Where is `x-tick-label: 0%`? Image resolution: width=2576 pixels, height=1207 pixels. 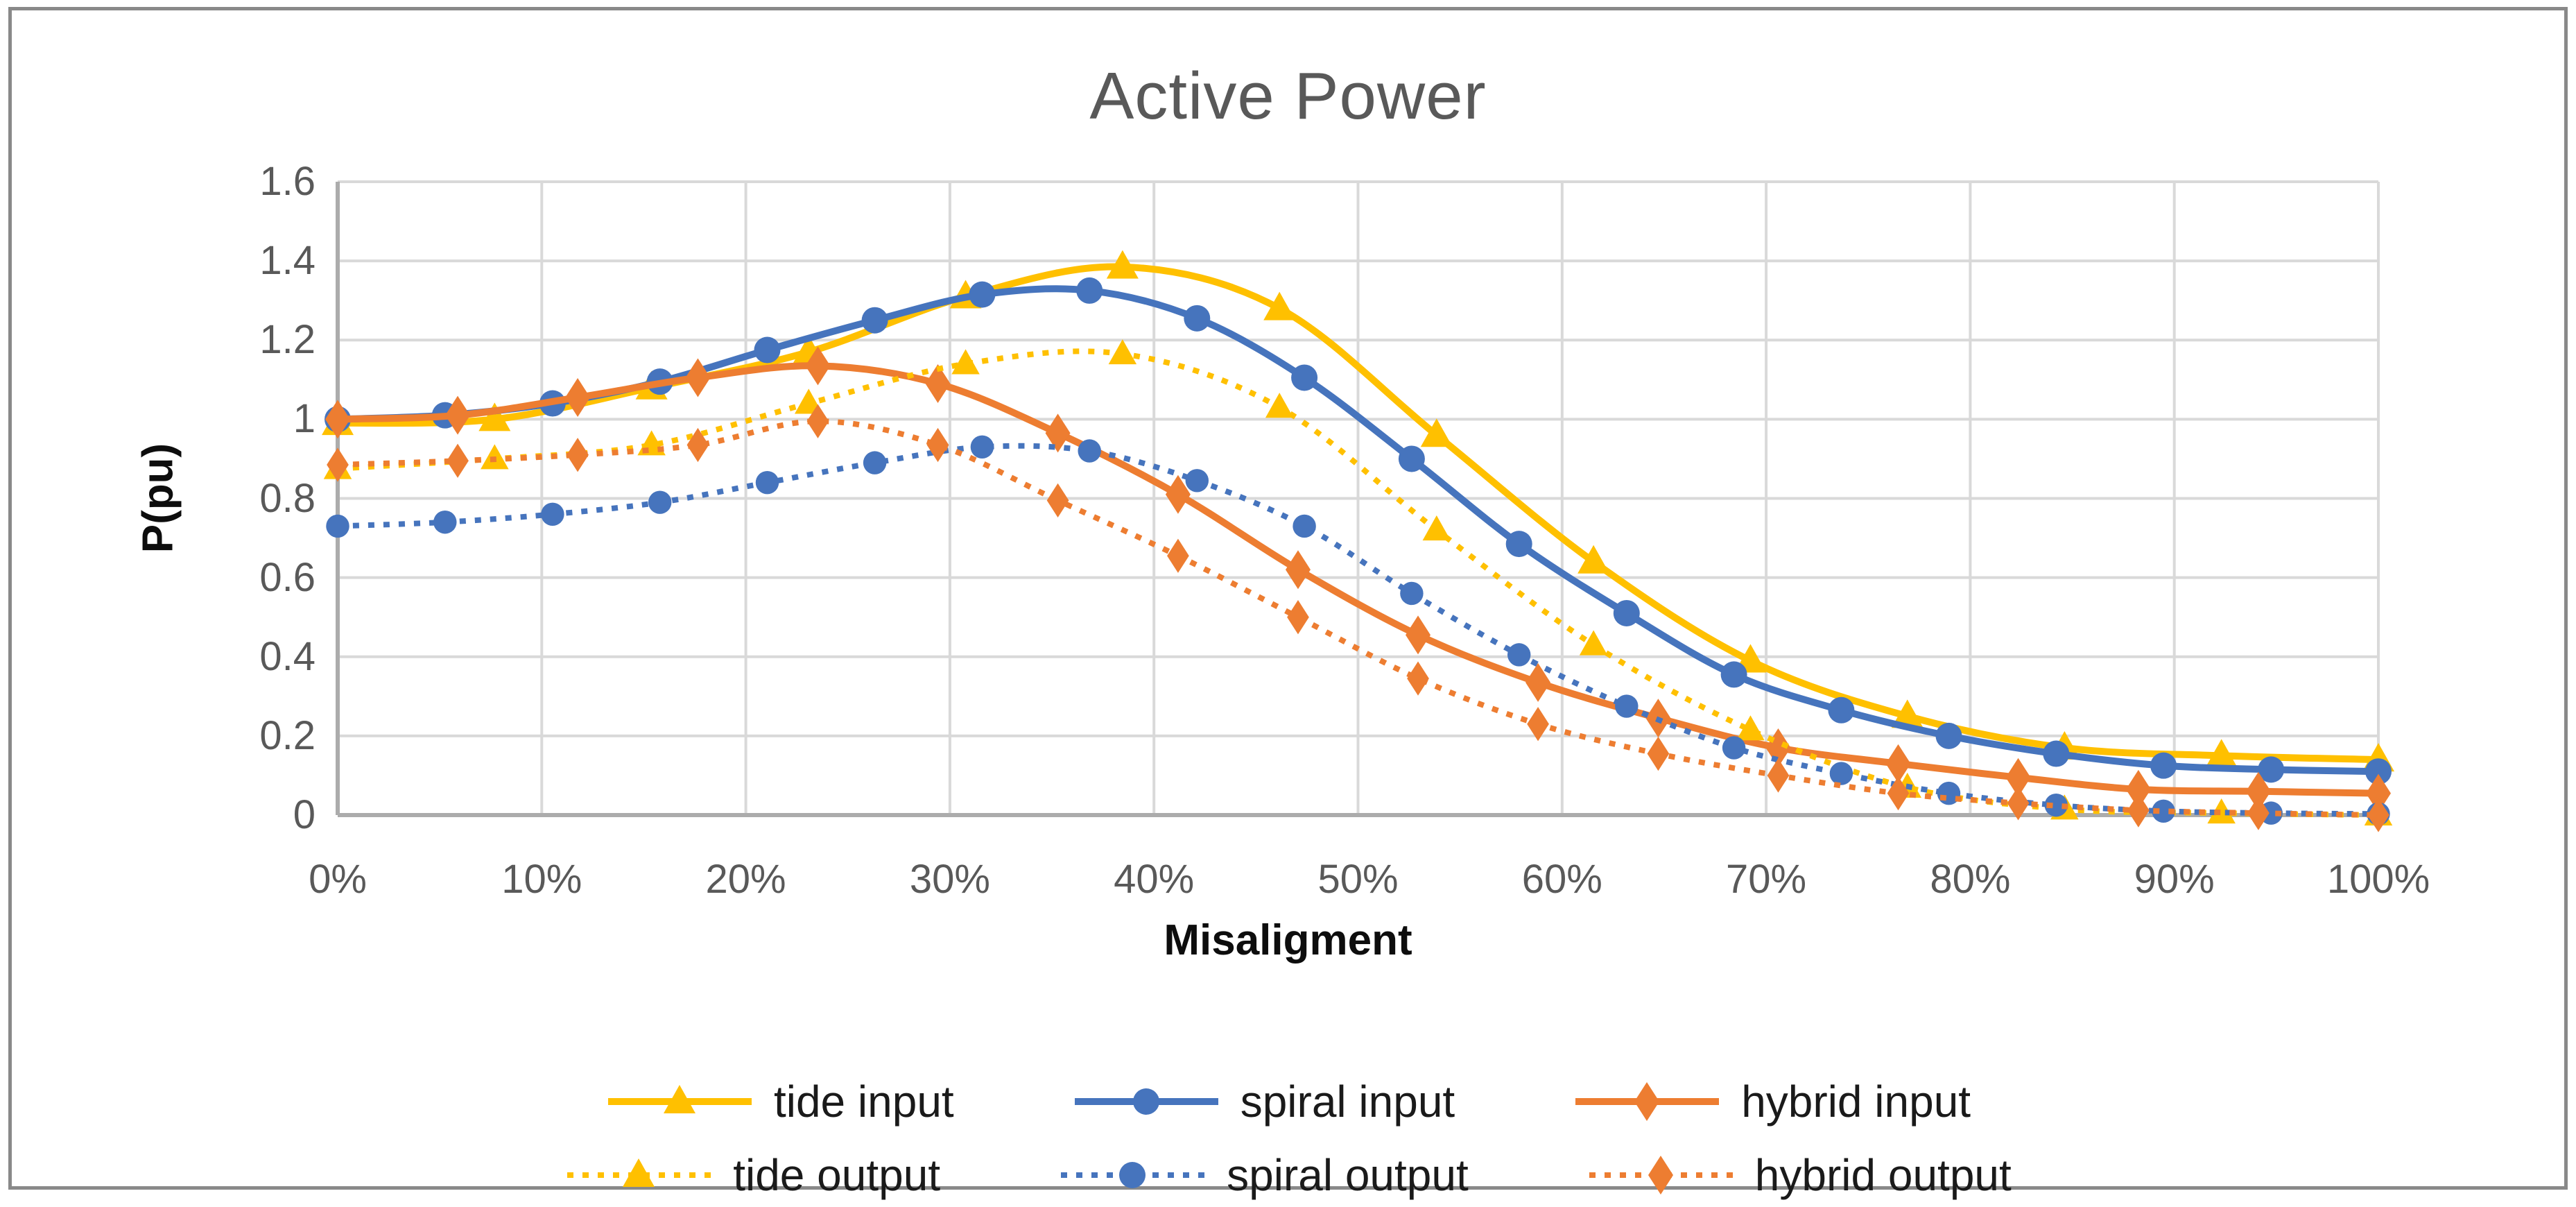
x-tick-label: 0% is located at coordinates (338, 879).